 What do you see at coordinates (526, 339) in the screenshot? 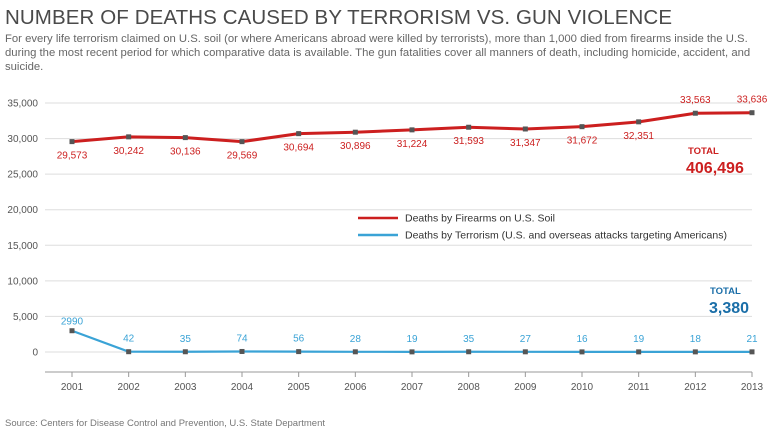
I see `terrorism-data-label: 27` at bounding box center [526, 339].